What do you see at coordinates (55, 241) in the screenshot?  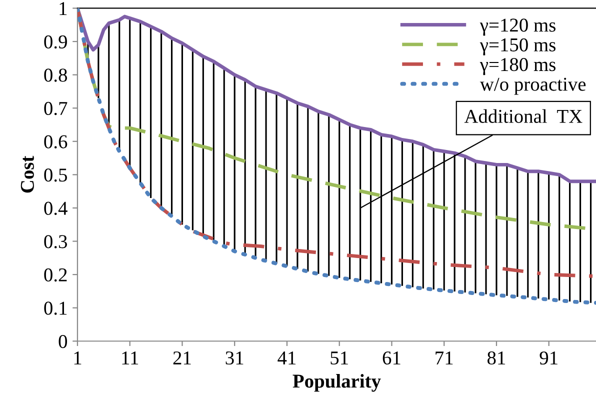 I see `y-tick-label: 0.3` at bounding box center [55, 241].